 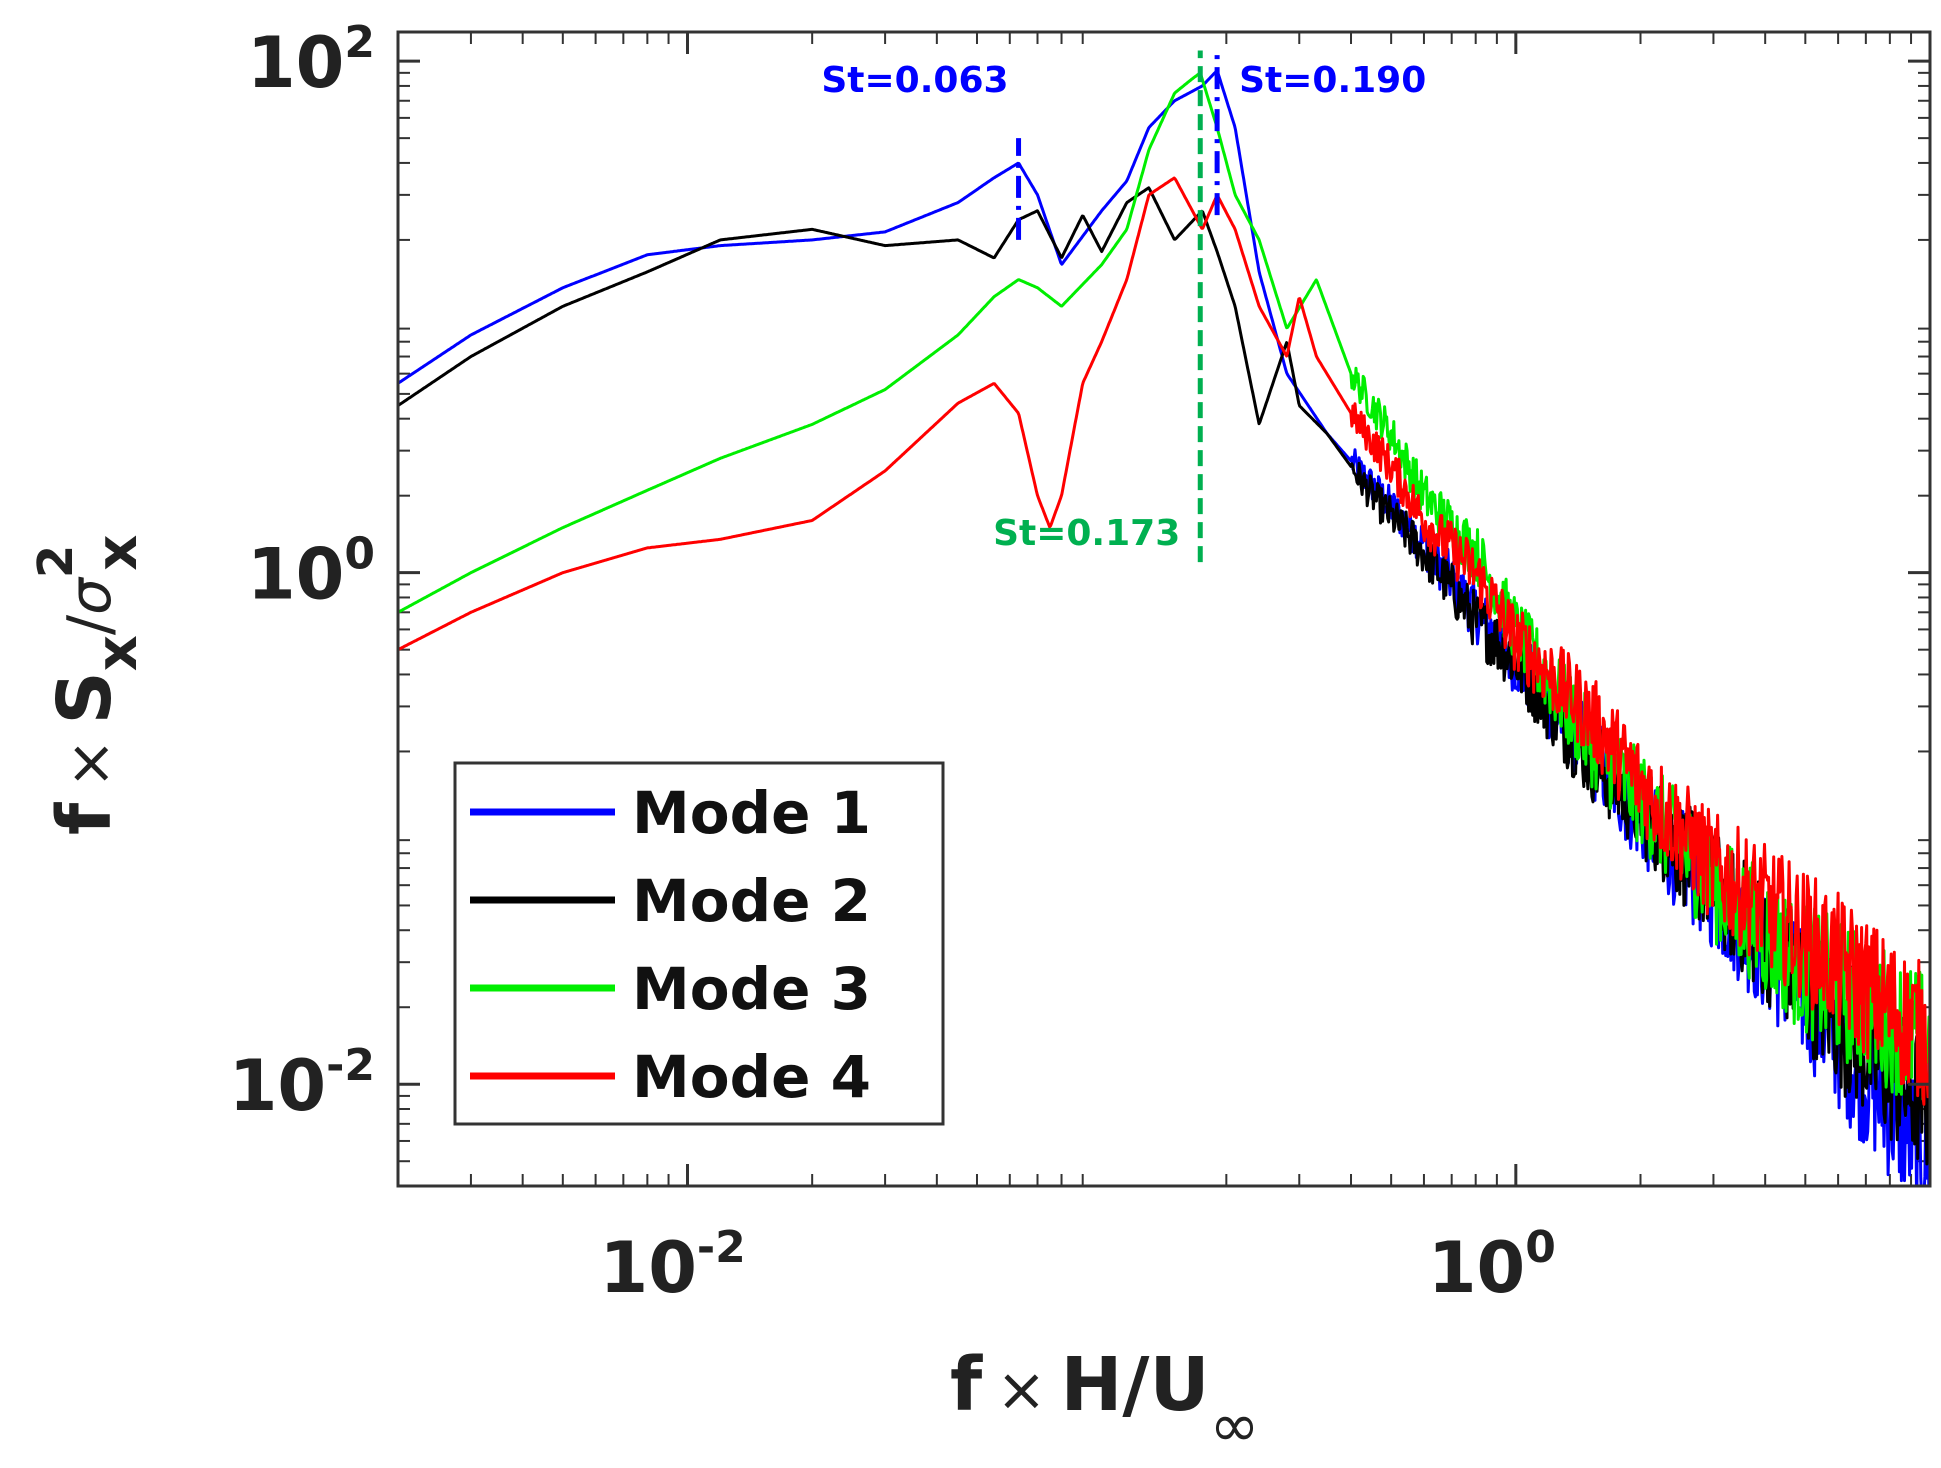 I want to click on x-axis-title-f: f, so click(x=966, y=1385).